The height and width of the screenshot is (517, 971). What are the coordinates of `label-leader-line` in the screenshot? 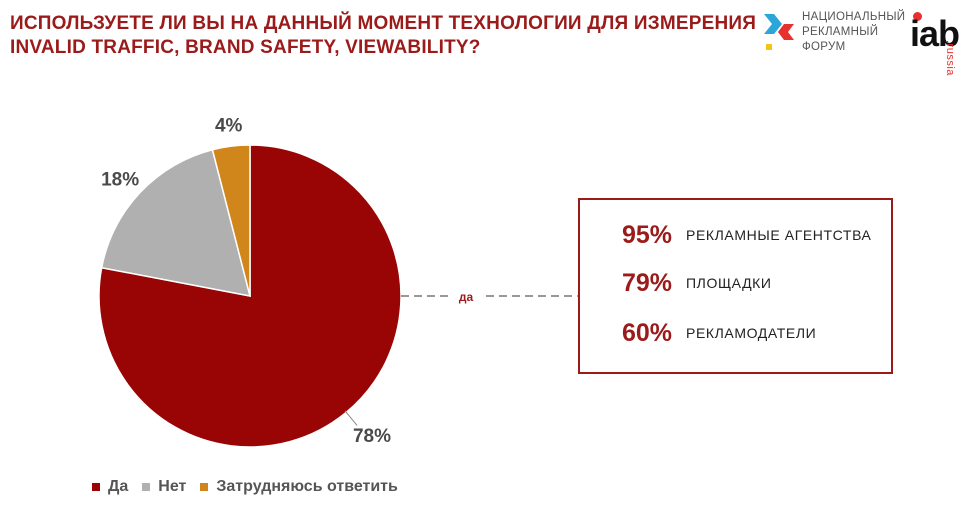 It's located at (351, 418).